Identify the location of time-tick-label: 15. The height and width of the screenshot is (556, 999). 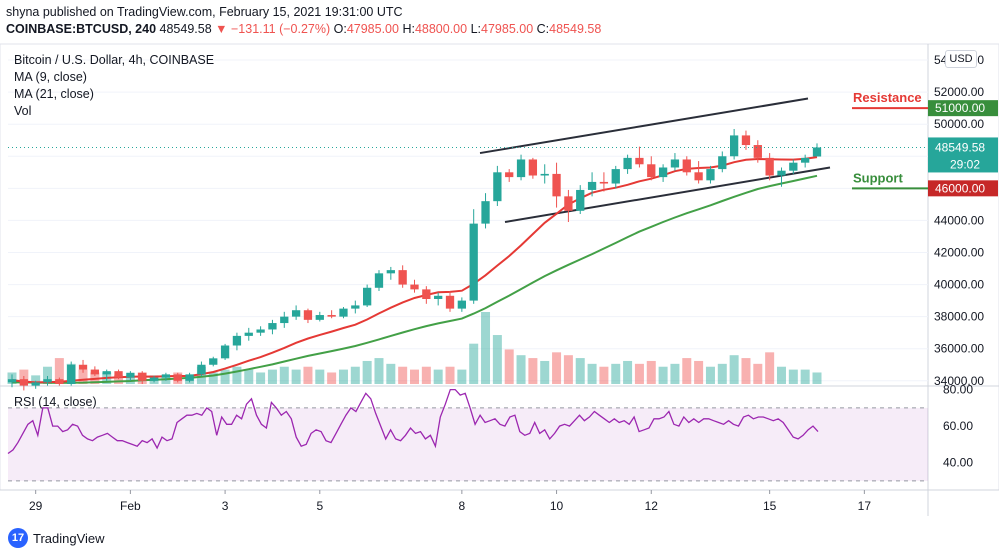
(770, 506).